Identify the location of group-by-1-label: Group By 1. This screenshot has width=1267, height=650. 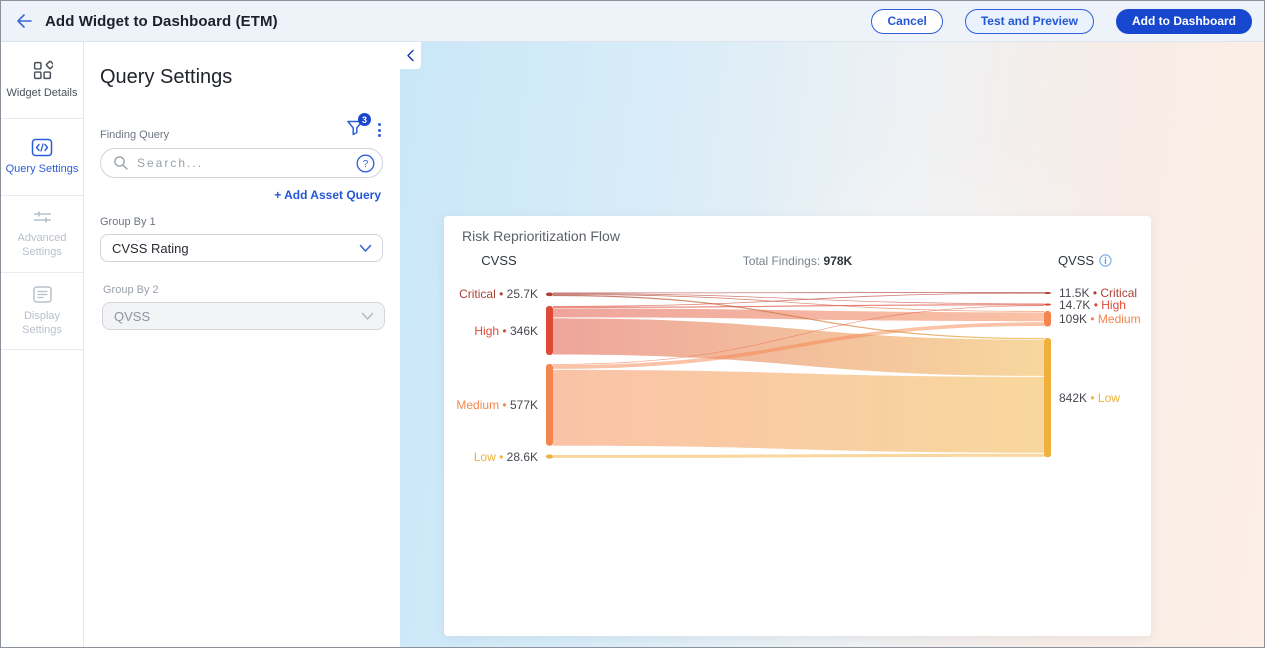
(128, 222).